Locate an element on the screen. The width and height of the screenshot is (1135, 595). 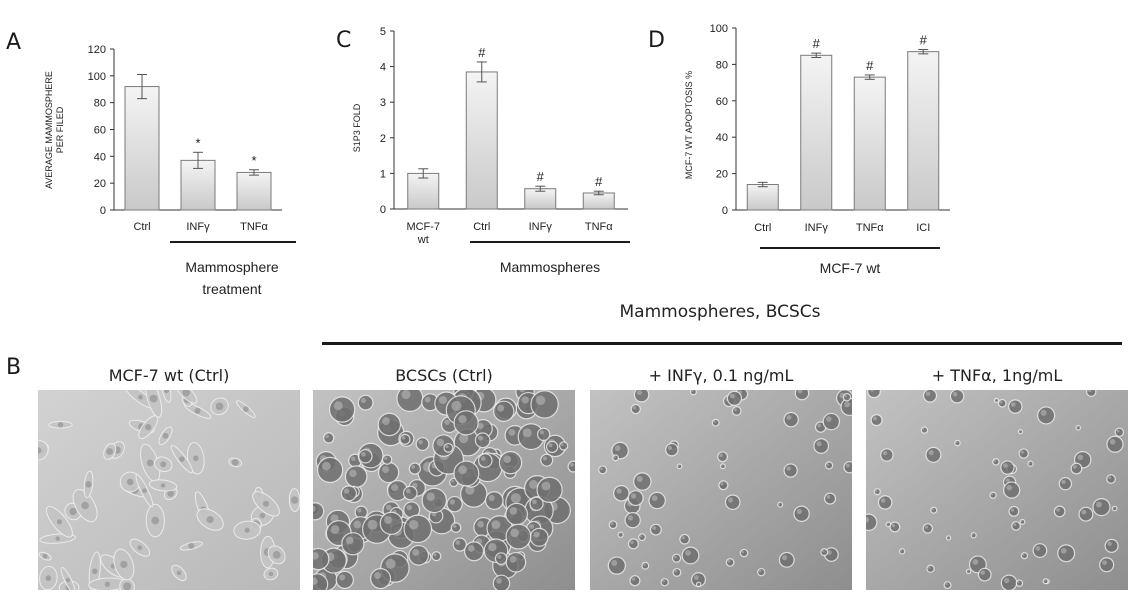
panel-letter-d: D is located at coordinates (656, 40).